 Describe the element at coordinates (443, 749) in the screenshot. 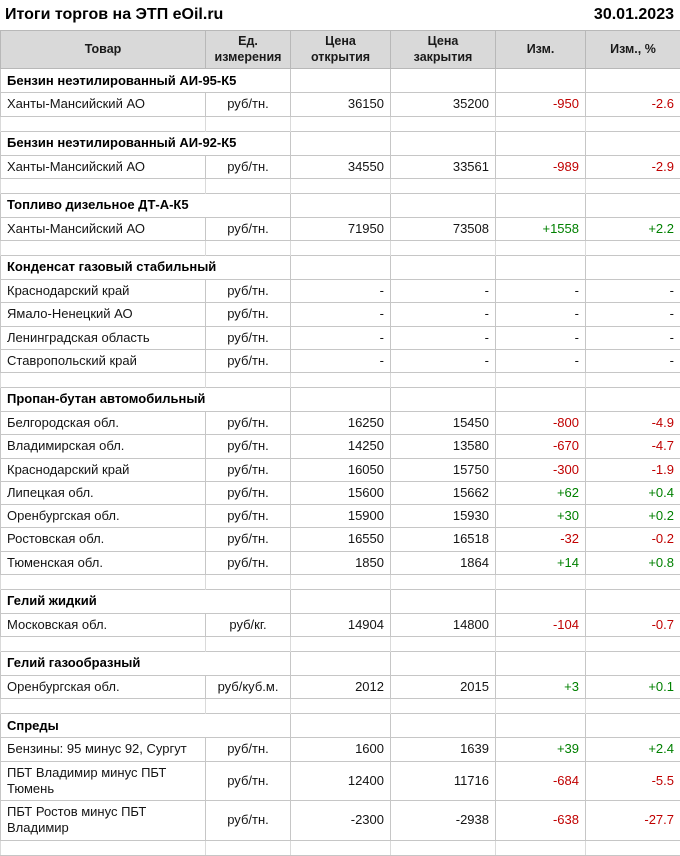

I see `cell-close: 1639` at that location.